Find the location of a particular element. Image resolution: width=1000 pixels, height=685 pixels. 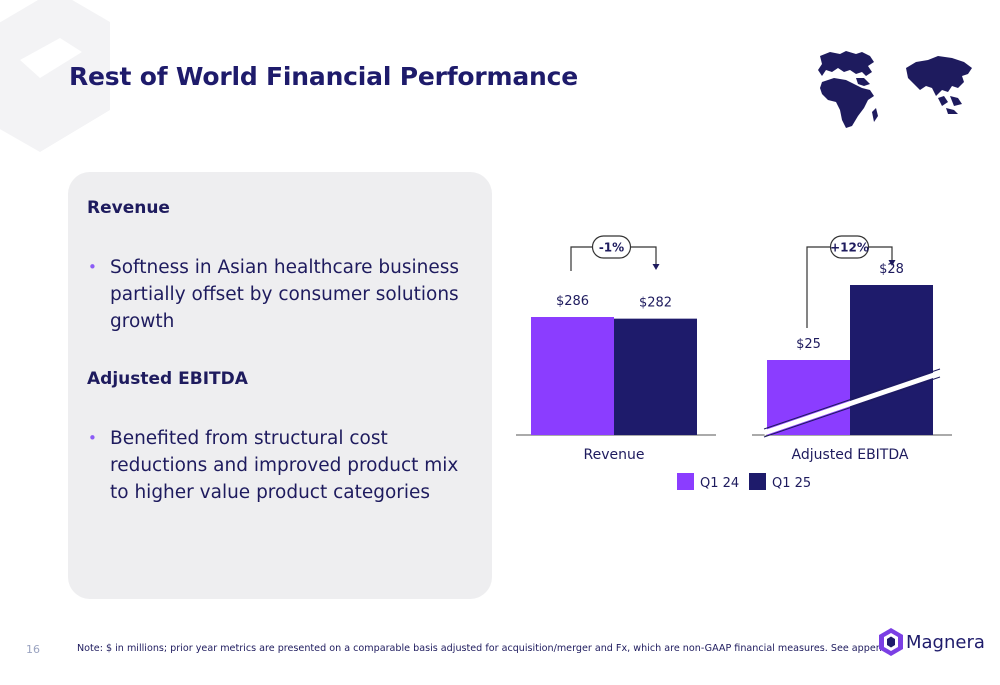

data-label: $25 is located at coordinates (808, 344).